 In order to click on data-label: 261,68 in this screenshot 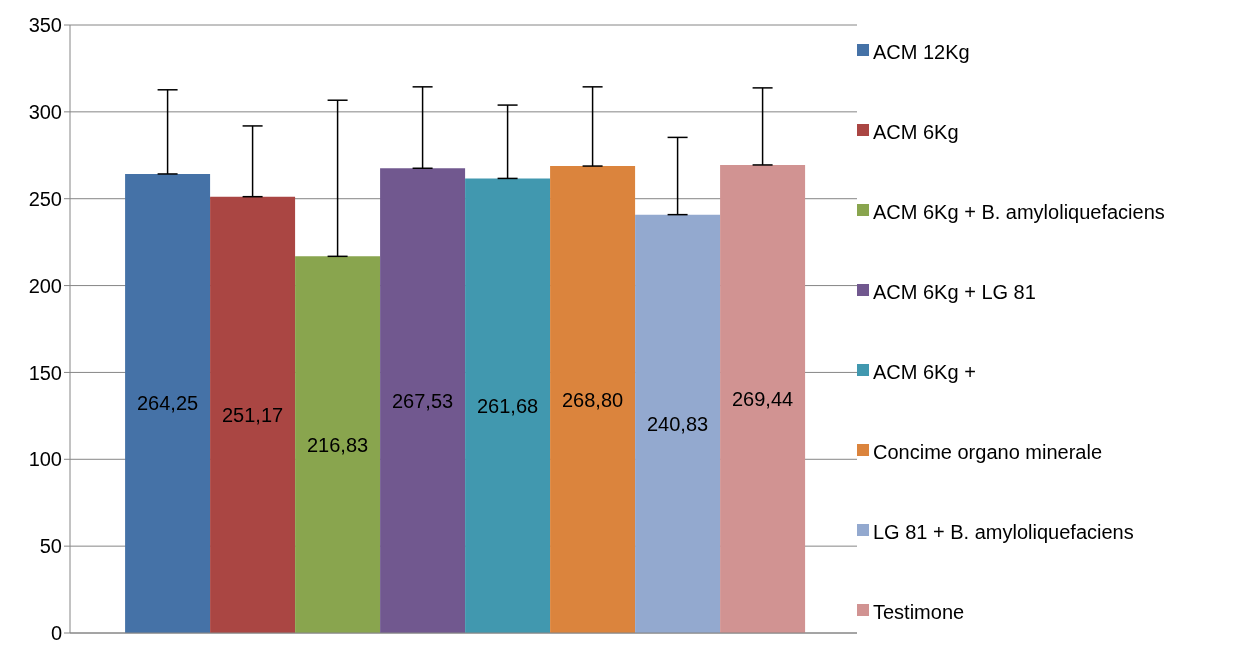, I will do `click(508, 405)`.